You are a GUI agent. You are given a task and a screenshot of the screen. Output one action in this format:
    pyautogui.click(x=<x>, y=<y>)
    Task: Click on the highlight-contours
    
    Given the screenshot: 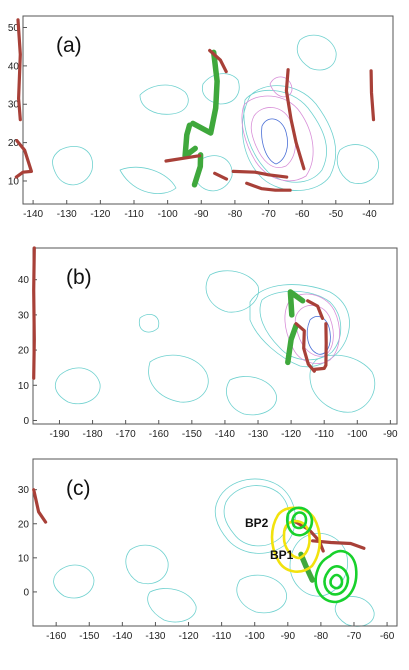 What is the action you would take?
    pyautogui.click(x=314, y=555)
    